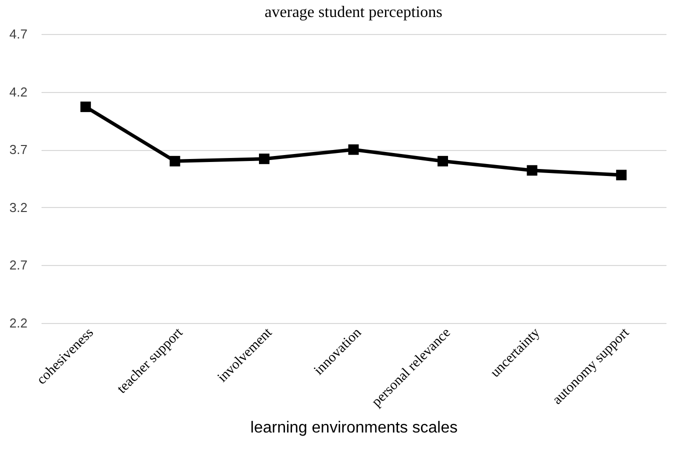 The image size is (680, 449). Describe the element at coordinates (18, 34) in the screenshot. I see `y-tick-label: 4.7` at that location.